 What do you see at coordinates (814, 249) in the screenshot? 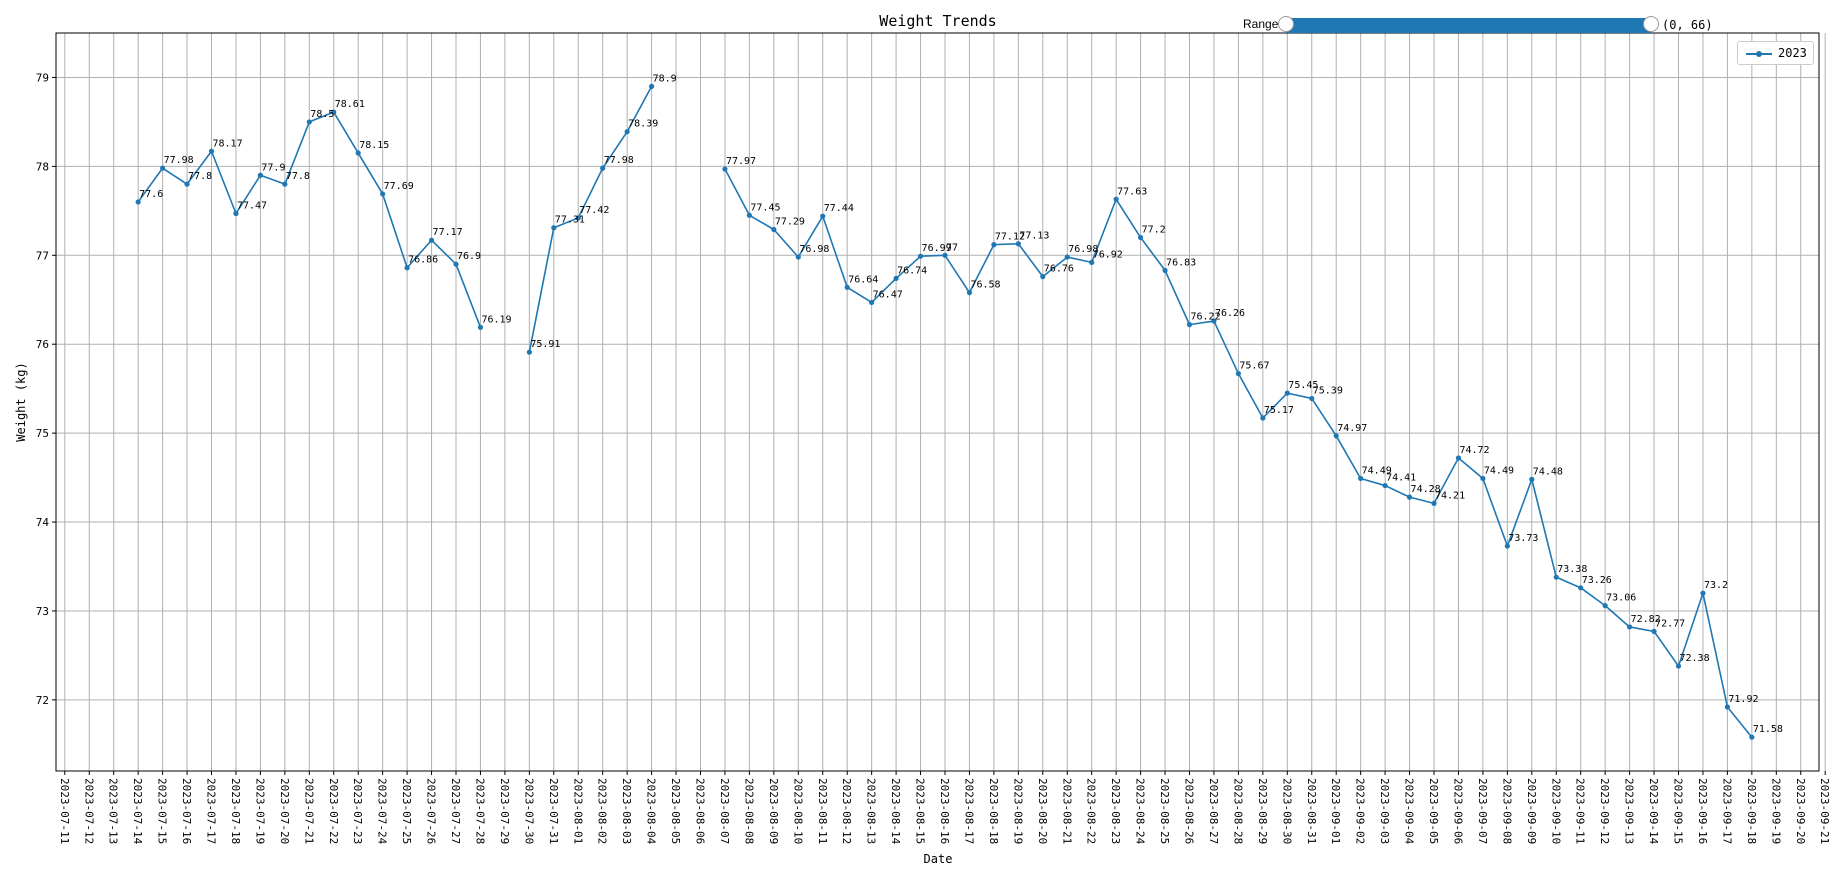
I see `data-label: 76.98` at bounding box center [814, 249].